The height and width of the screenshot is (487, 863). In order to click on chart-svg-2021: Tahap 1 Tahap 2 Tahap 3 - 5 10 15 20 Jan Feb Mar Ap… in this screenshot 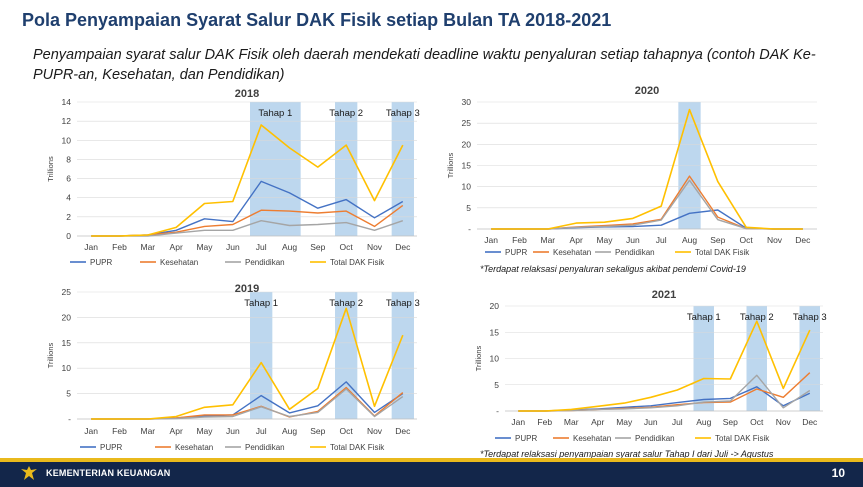, I will do `click(650, 366)`.